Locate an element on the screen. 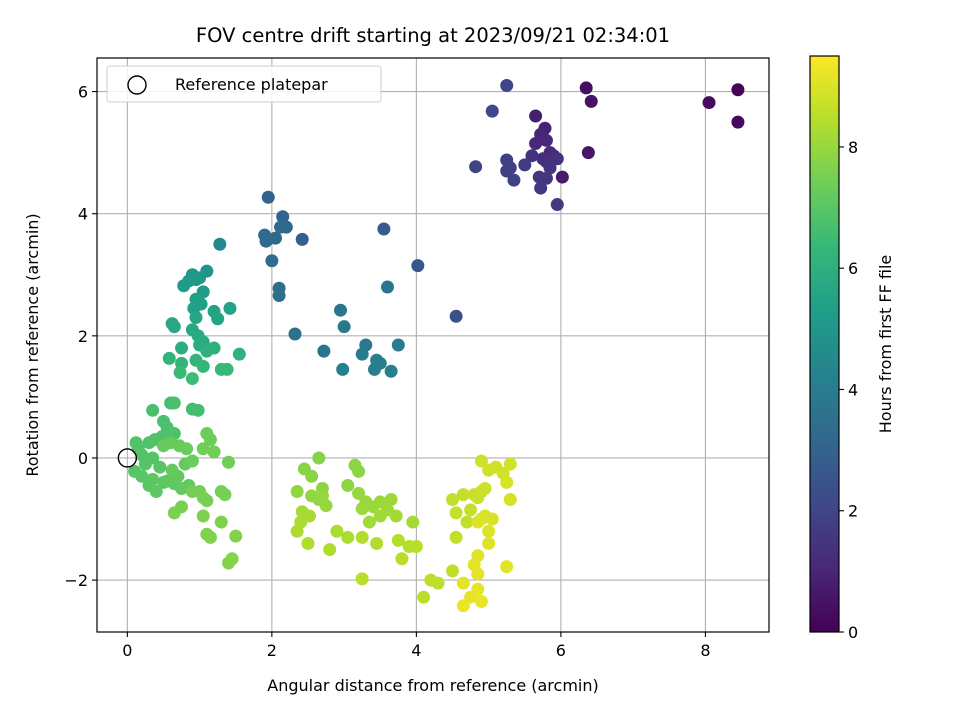 The image size is (960, 720). colorbar-label: Hours from first FF file is located at coordinates (885, 344).